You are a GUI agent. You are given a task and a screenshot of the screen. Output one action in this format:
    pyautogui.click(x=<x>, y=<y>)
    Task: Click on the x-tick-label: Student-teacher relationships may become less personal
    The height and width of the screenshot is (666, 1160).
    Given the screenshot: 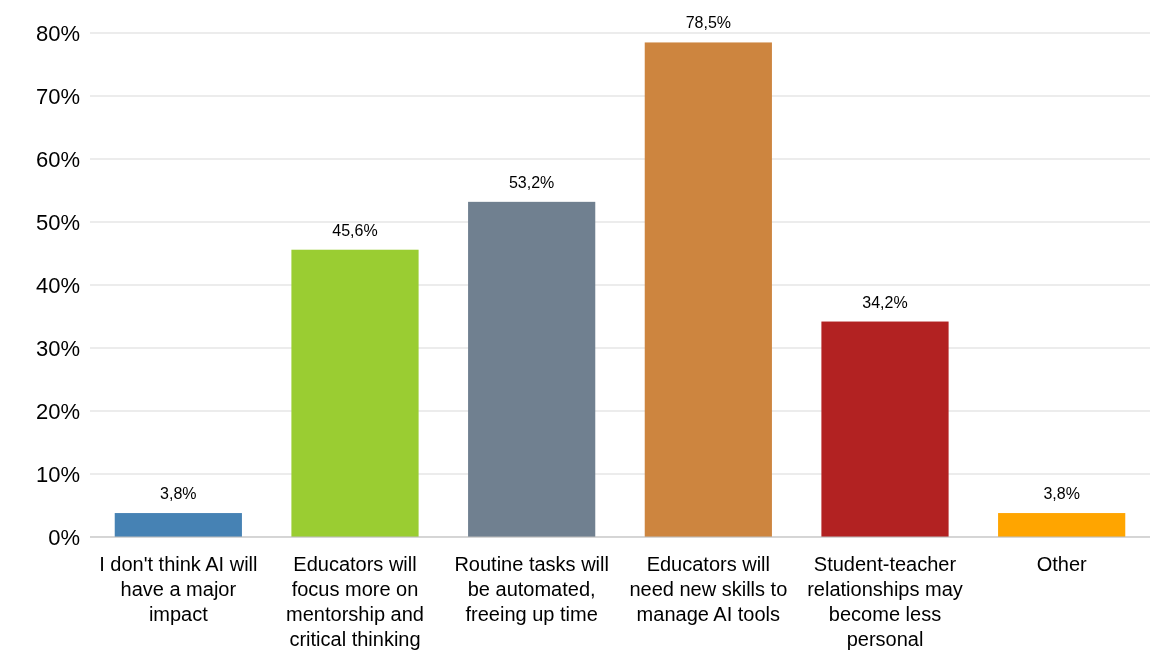 What is the action you would take?
    pyautogui.click(x=885, y=601)
    